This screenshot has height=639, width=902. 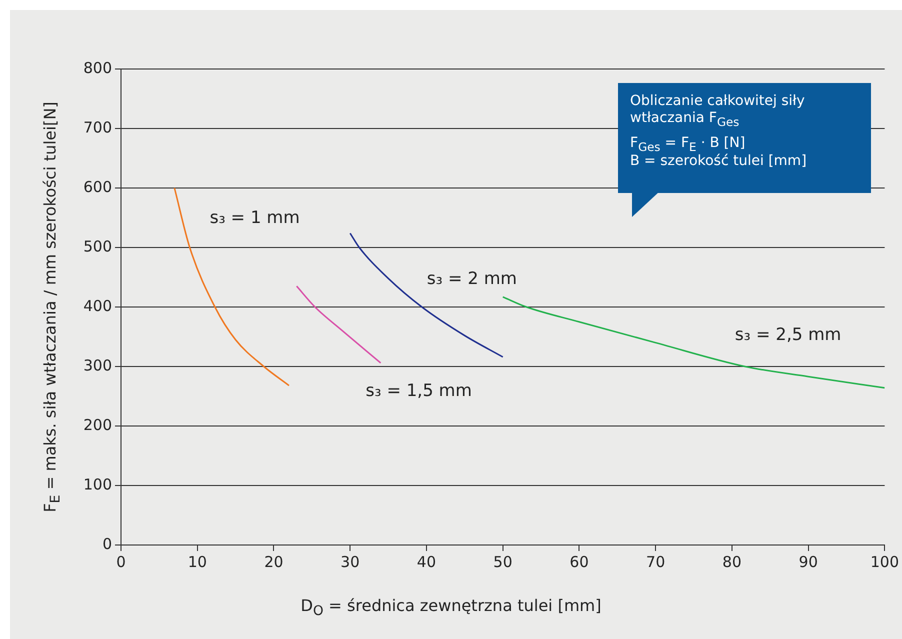 What do you see at coordinates (451, 608) in the screenshot?
I see `x-axis-title: D$_{O}$ = średnica zewnętrzna tulei [mm]` at bounding box center [451, 608].